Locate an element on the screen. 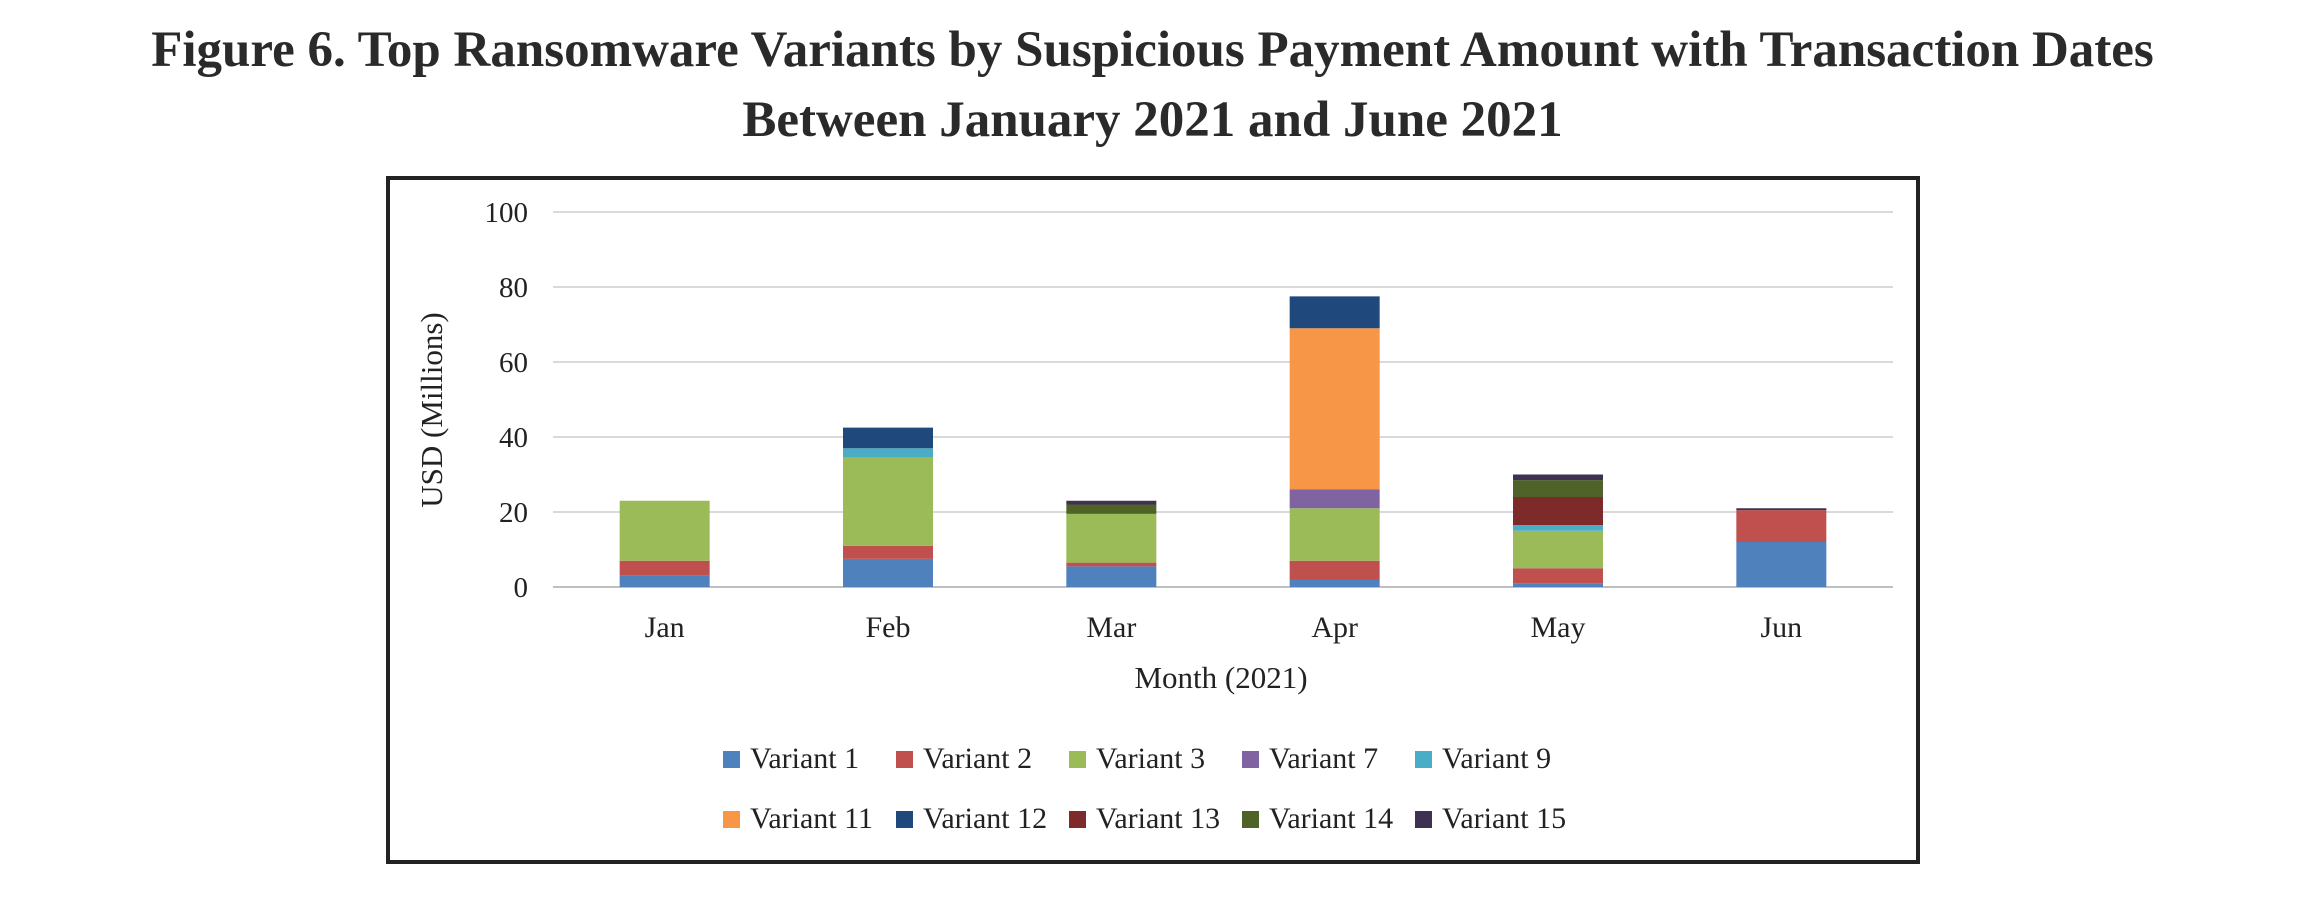 This screenshot has width=2305, height=918. x-tick-label: Jan is located at coordinates (665, 627).